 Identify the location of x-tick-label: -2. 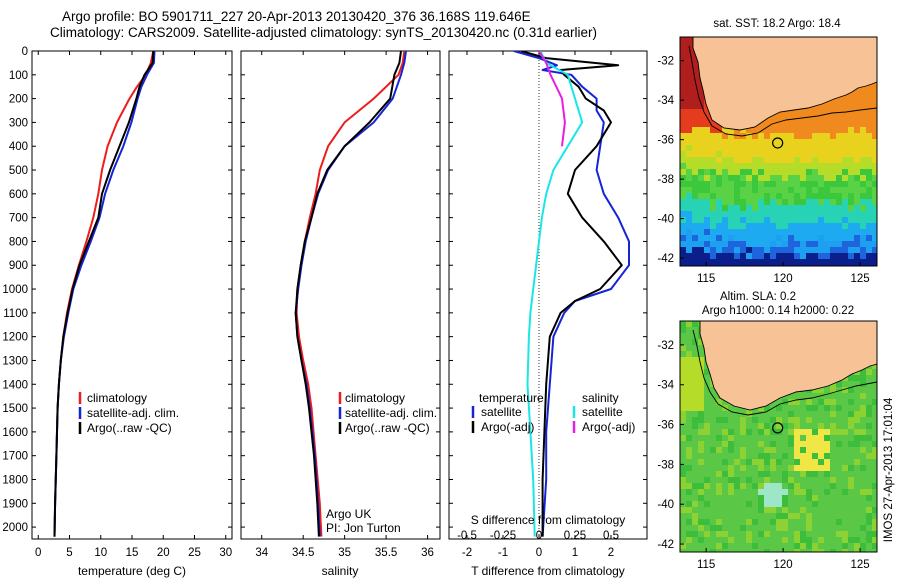
(467, 553).